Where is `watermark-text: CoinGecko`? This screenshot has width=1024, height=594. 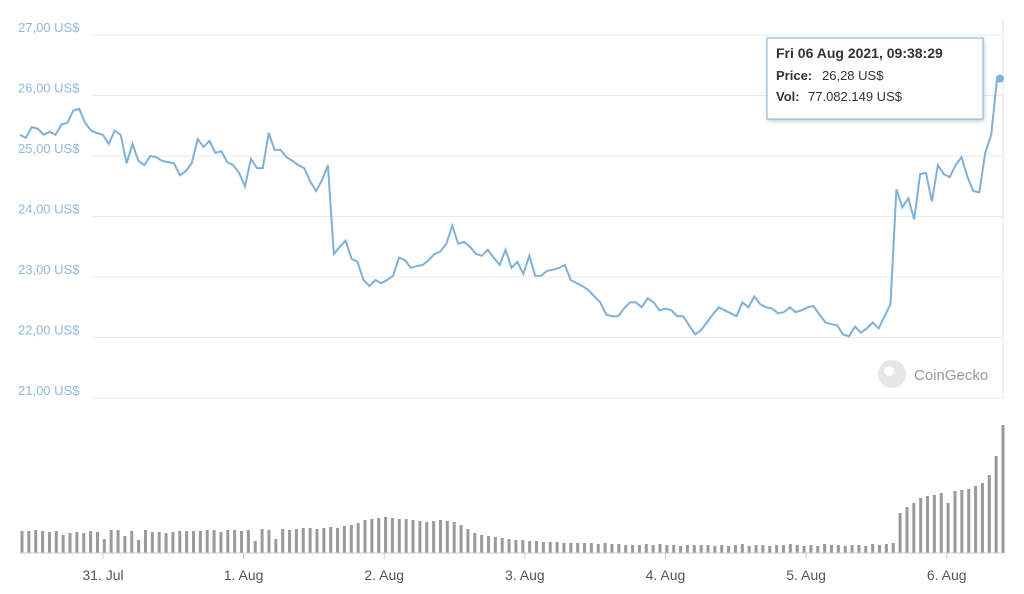 watermark-text: CoinGecko is located at coordinates (951, 375).